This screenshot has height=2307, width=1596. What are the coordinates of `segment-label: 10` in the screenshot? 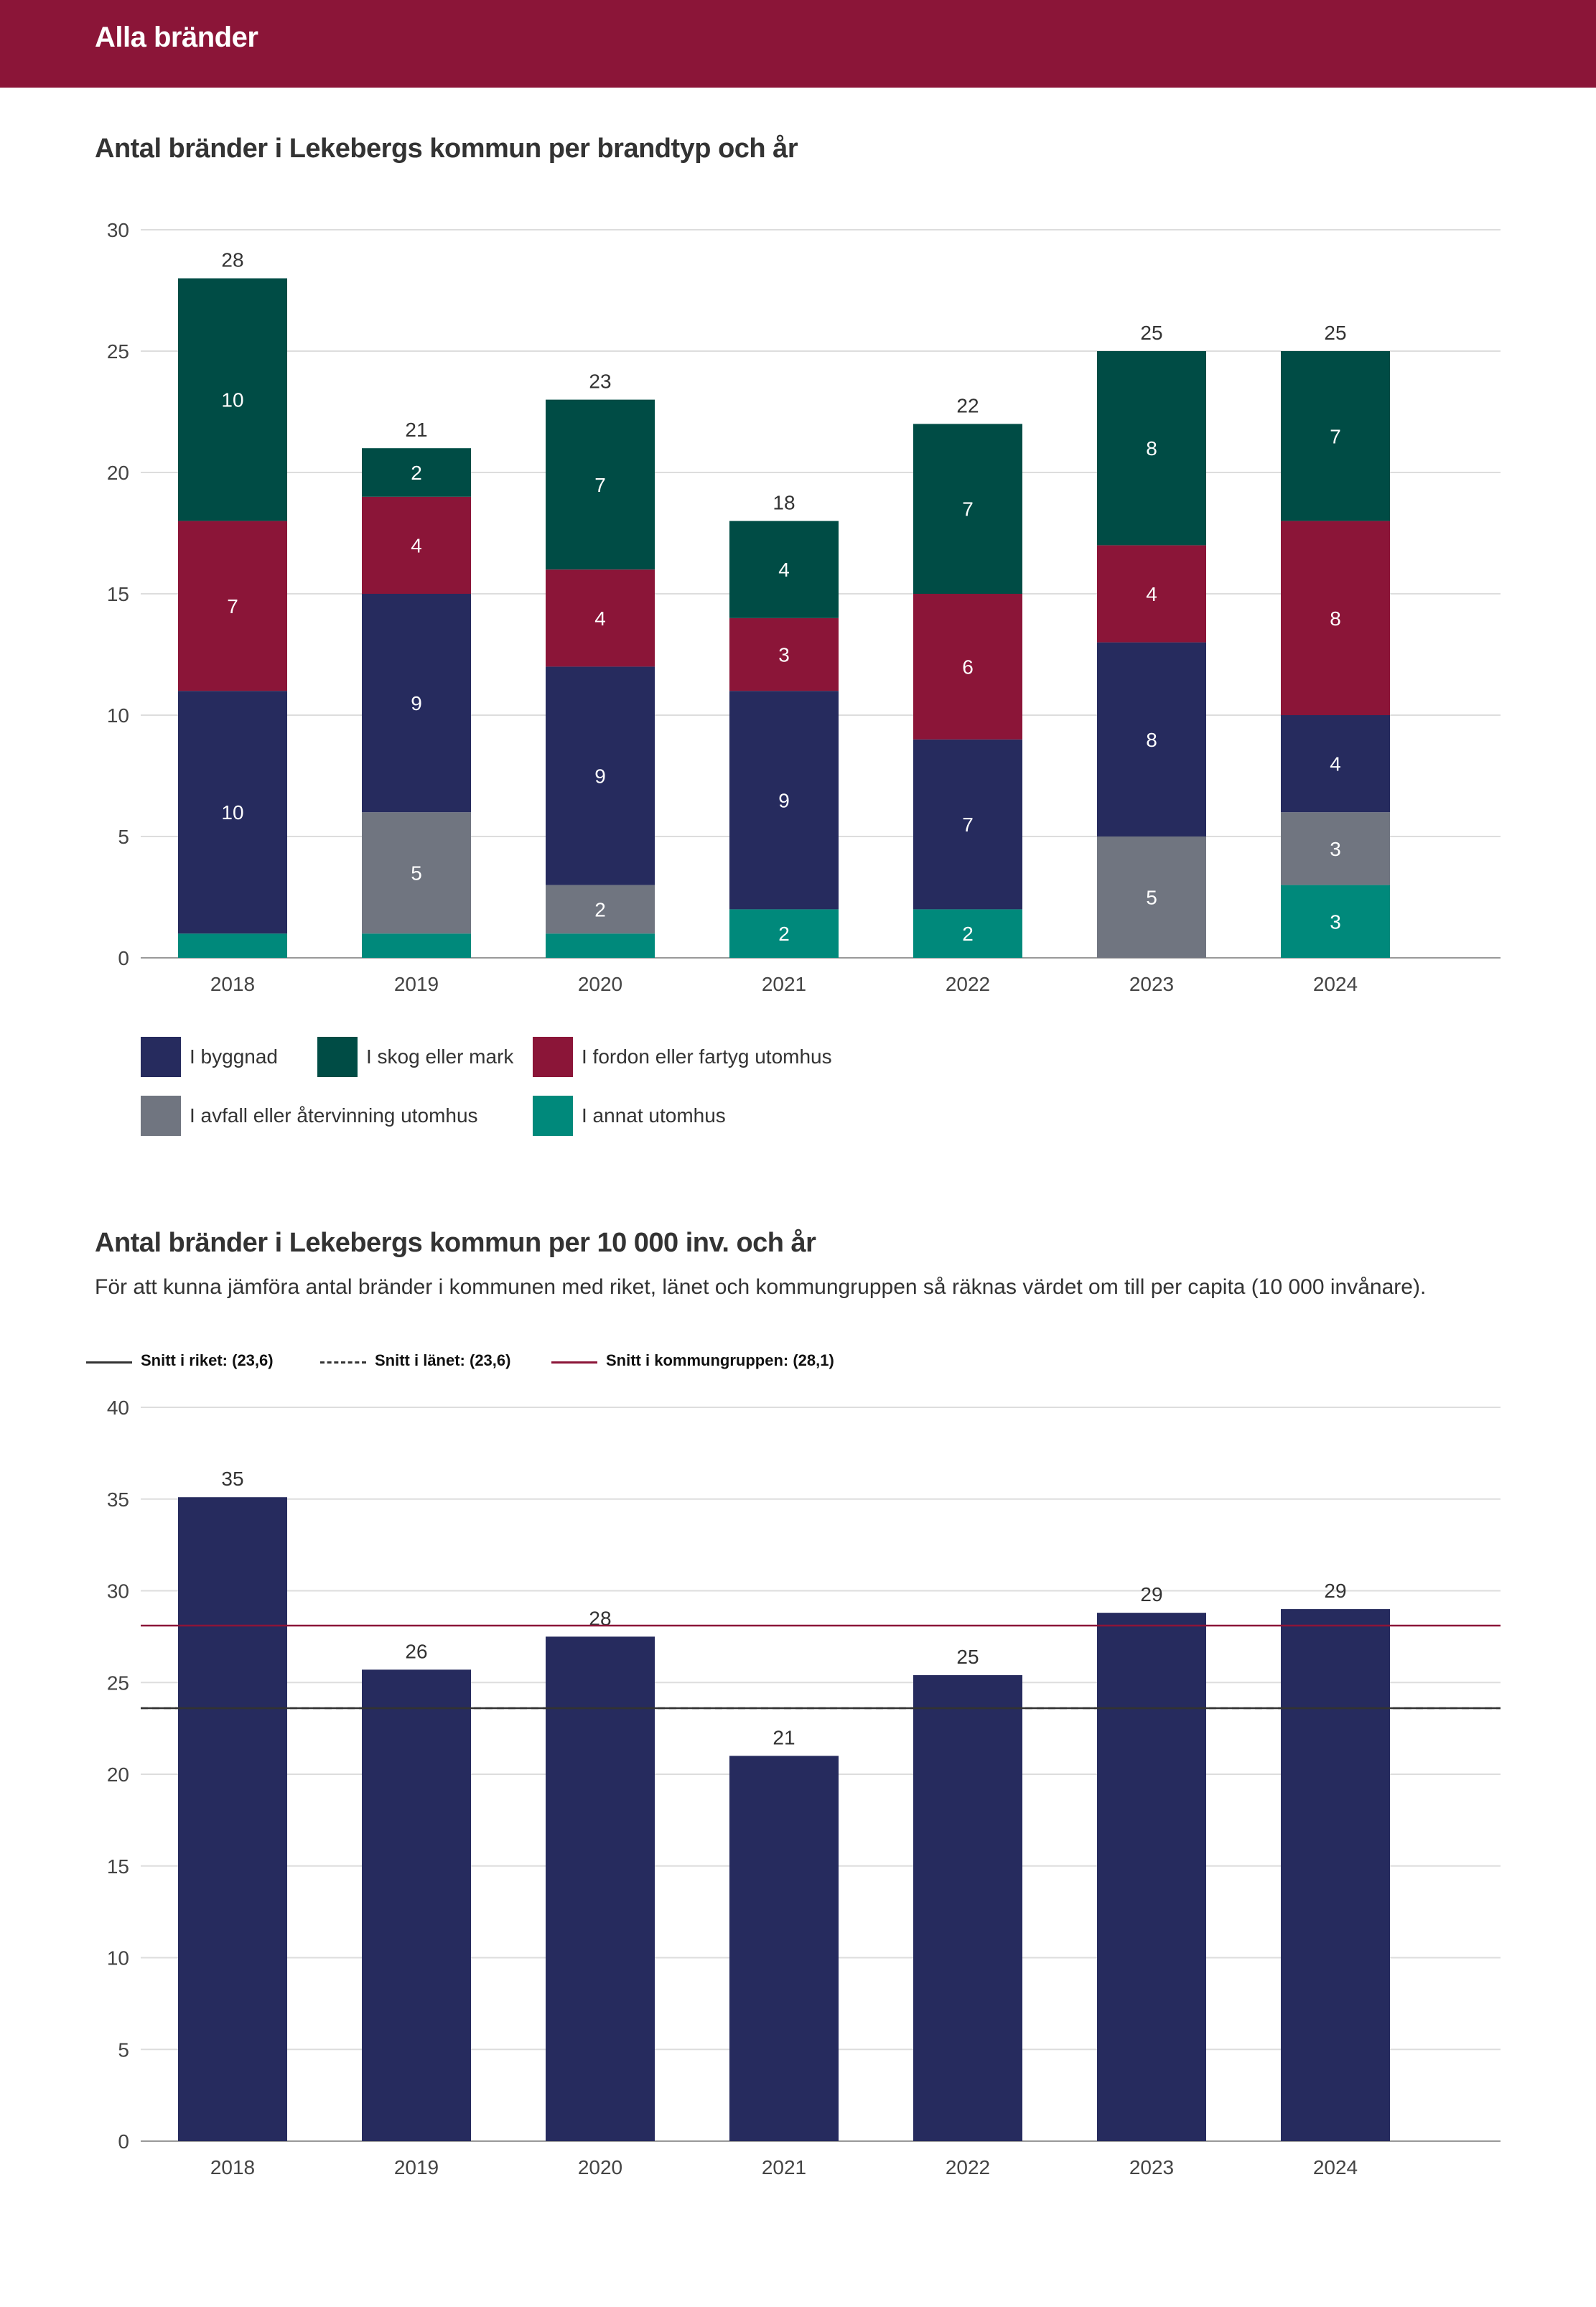 It's located at (232, 812).